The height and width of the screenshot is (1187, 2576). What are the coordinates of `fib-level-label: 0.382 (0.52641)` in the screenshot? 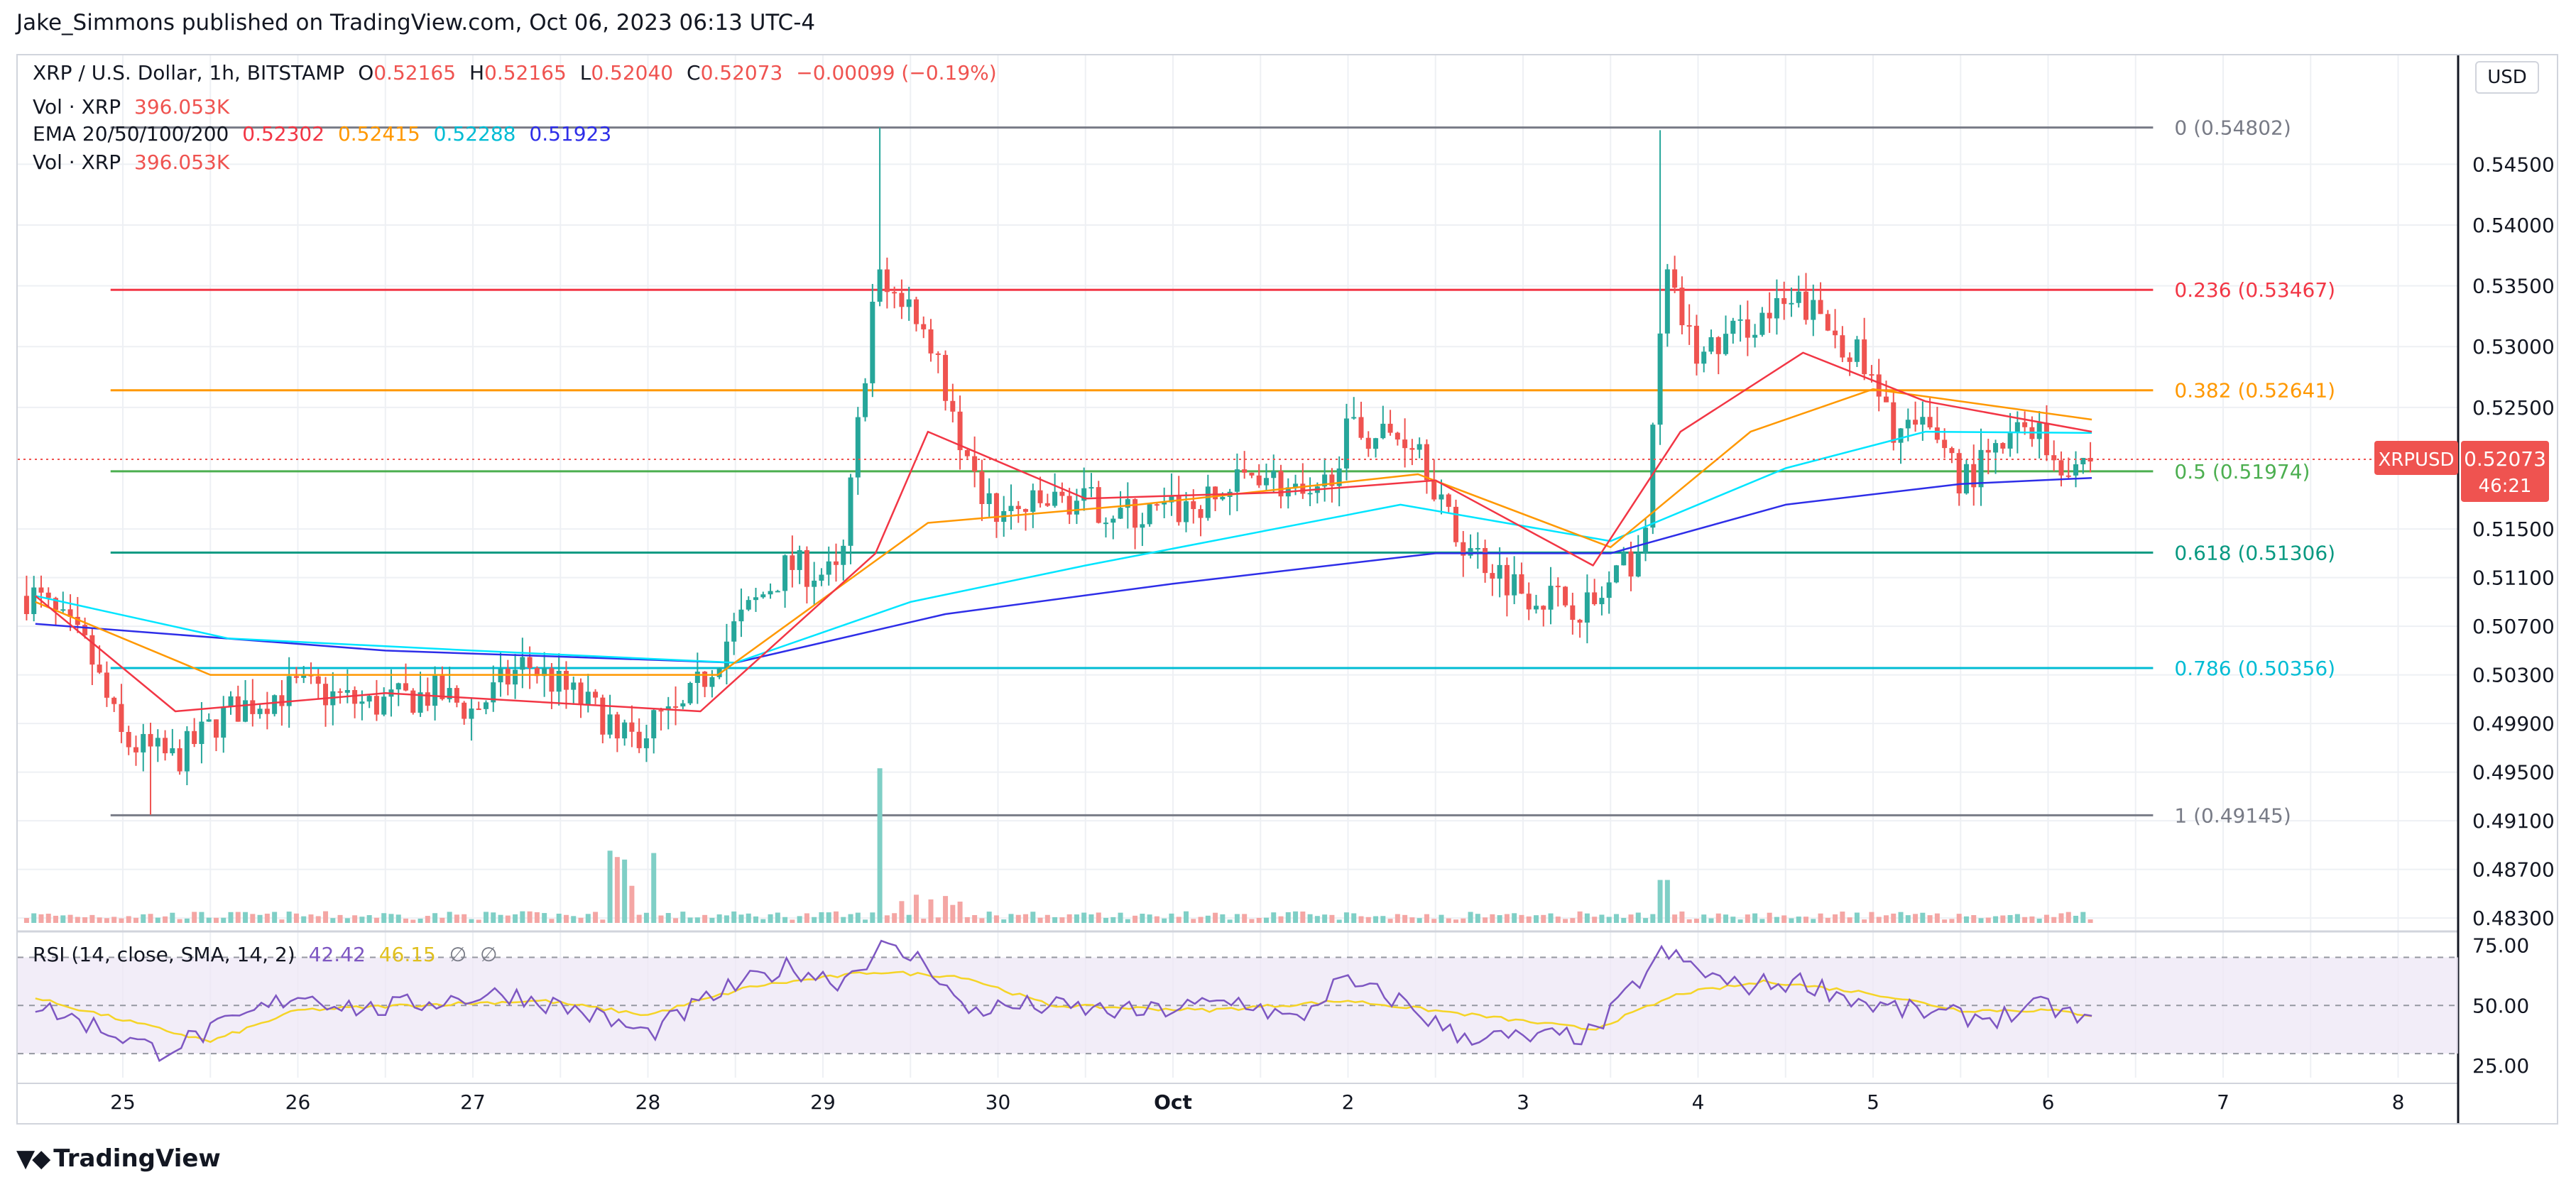 It's located at (2254, 391).